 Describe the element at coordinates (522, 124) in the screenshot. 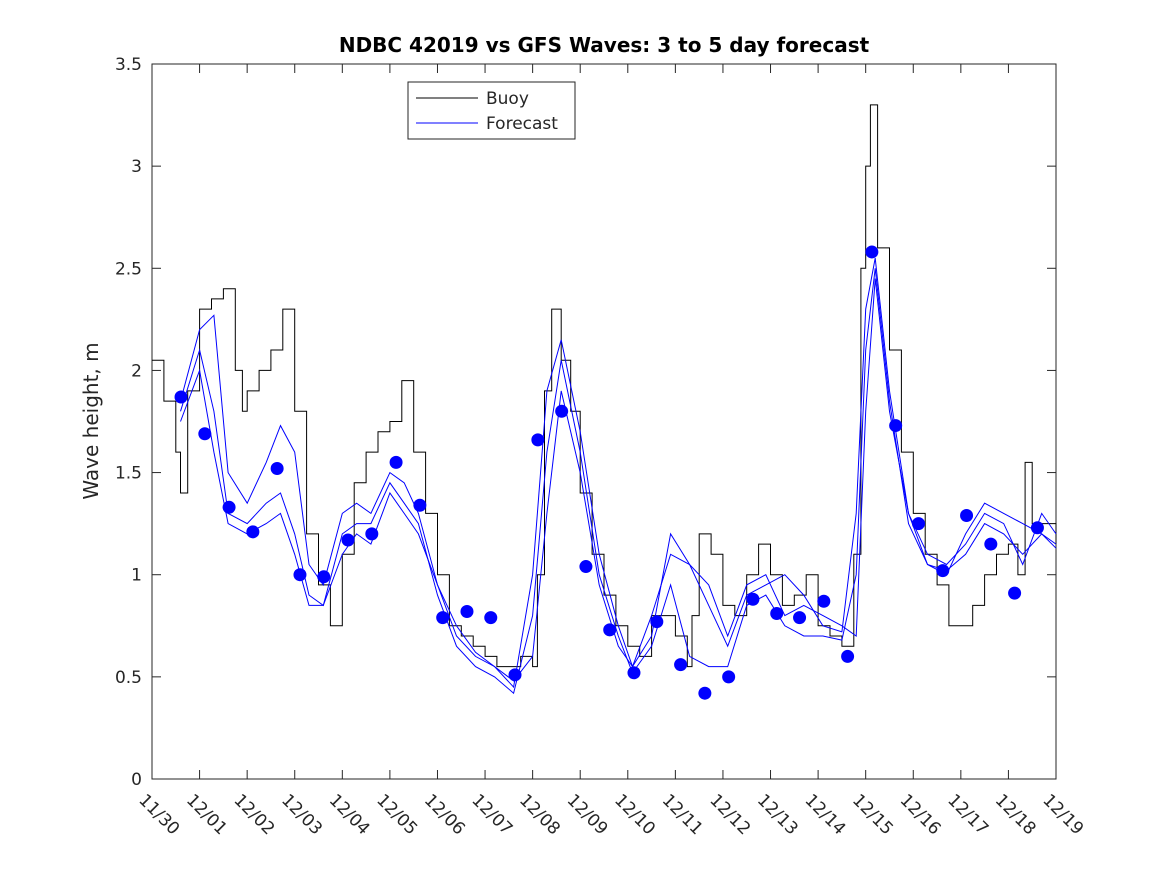

I see `legend-forecast-label: Forecast` at that location.